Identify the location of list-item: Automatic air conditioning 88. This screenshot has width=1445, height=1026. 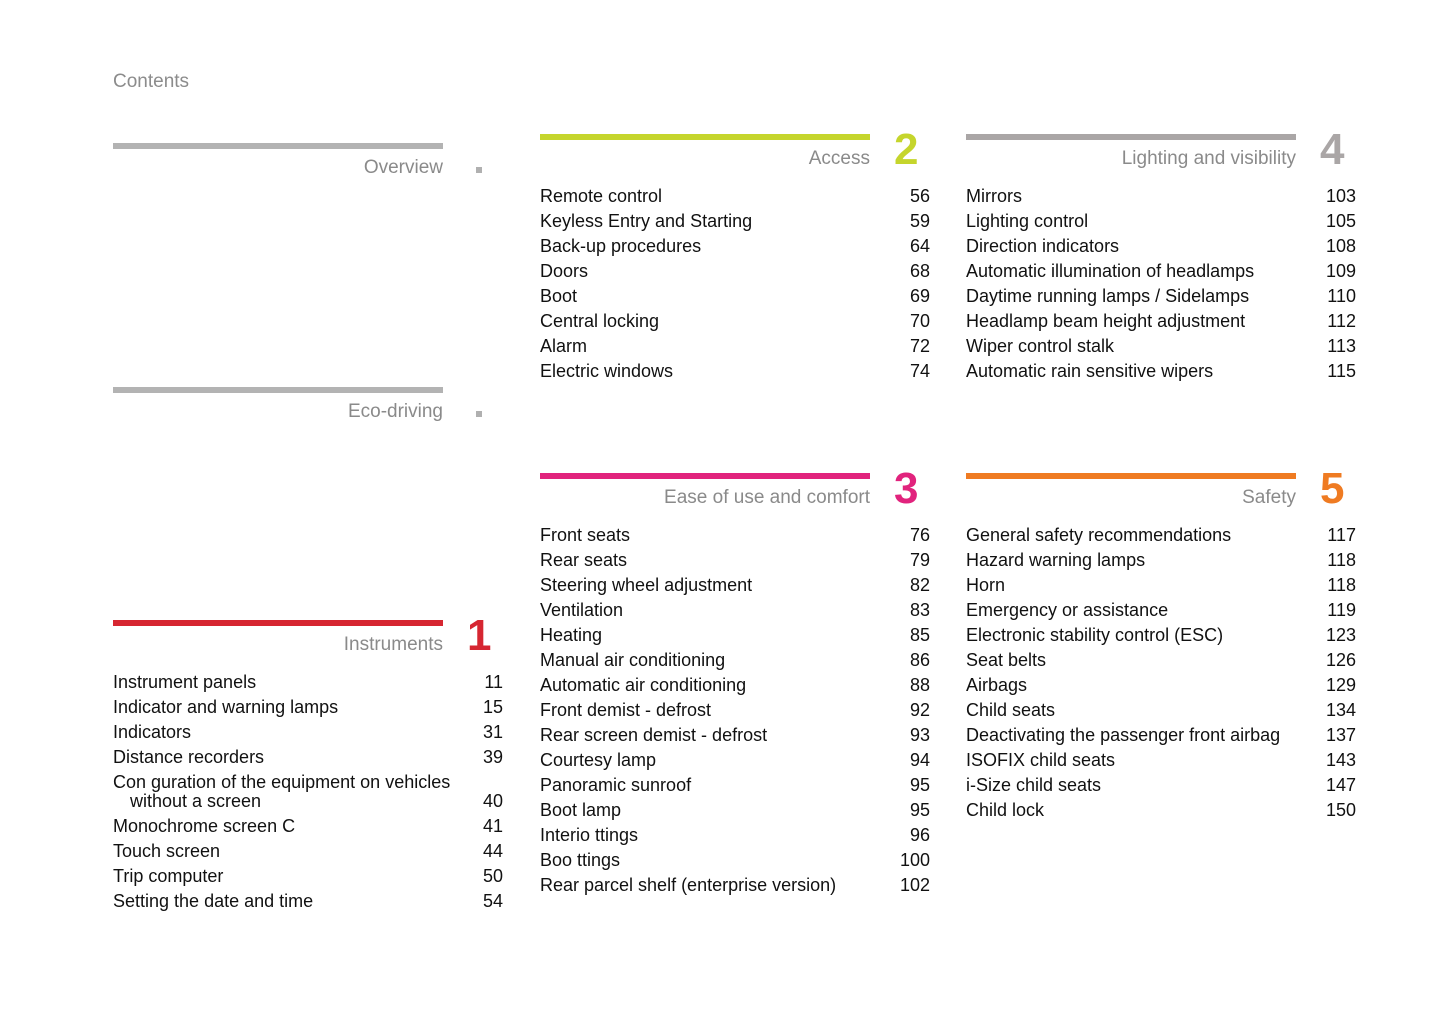
(735, 685).